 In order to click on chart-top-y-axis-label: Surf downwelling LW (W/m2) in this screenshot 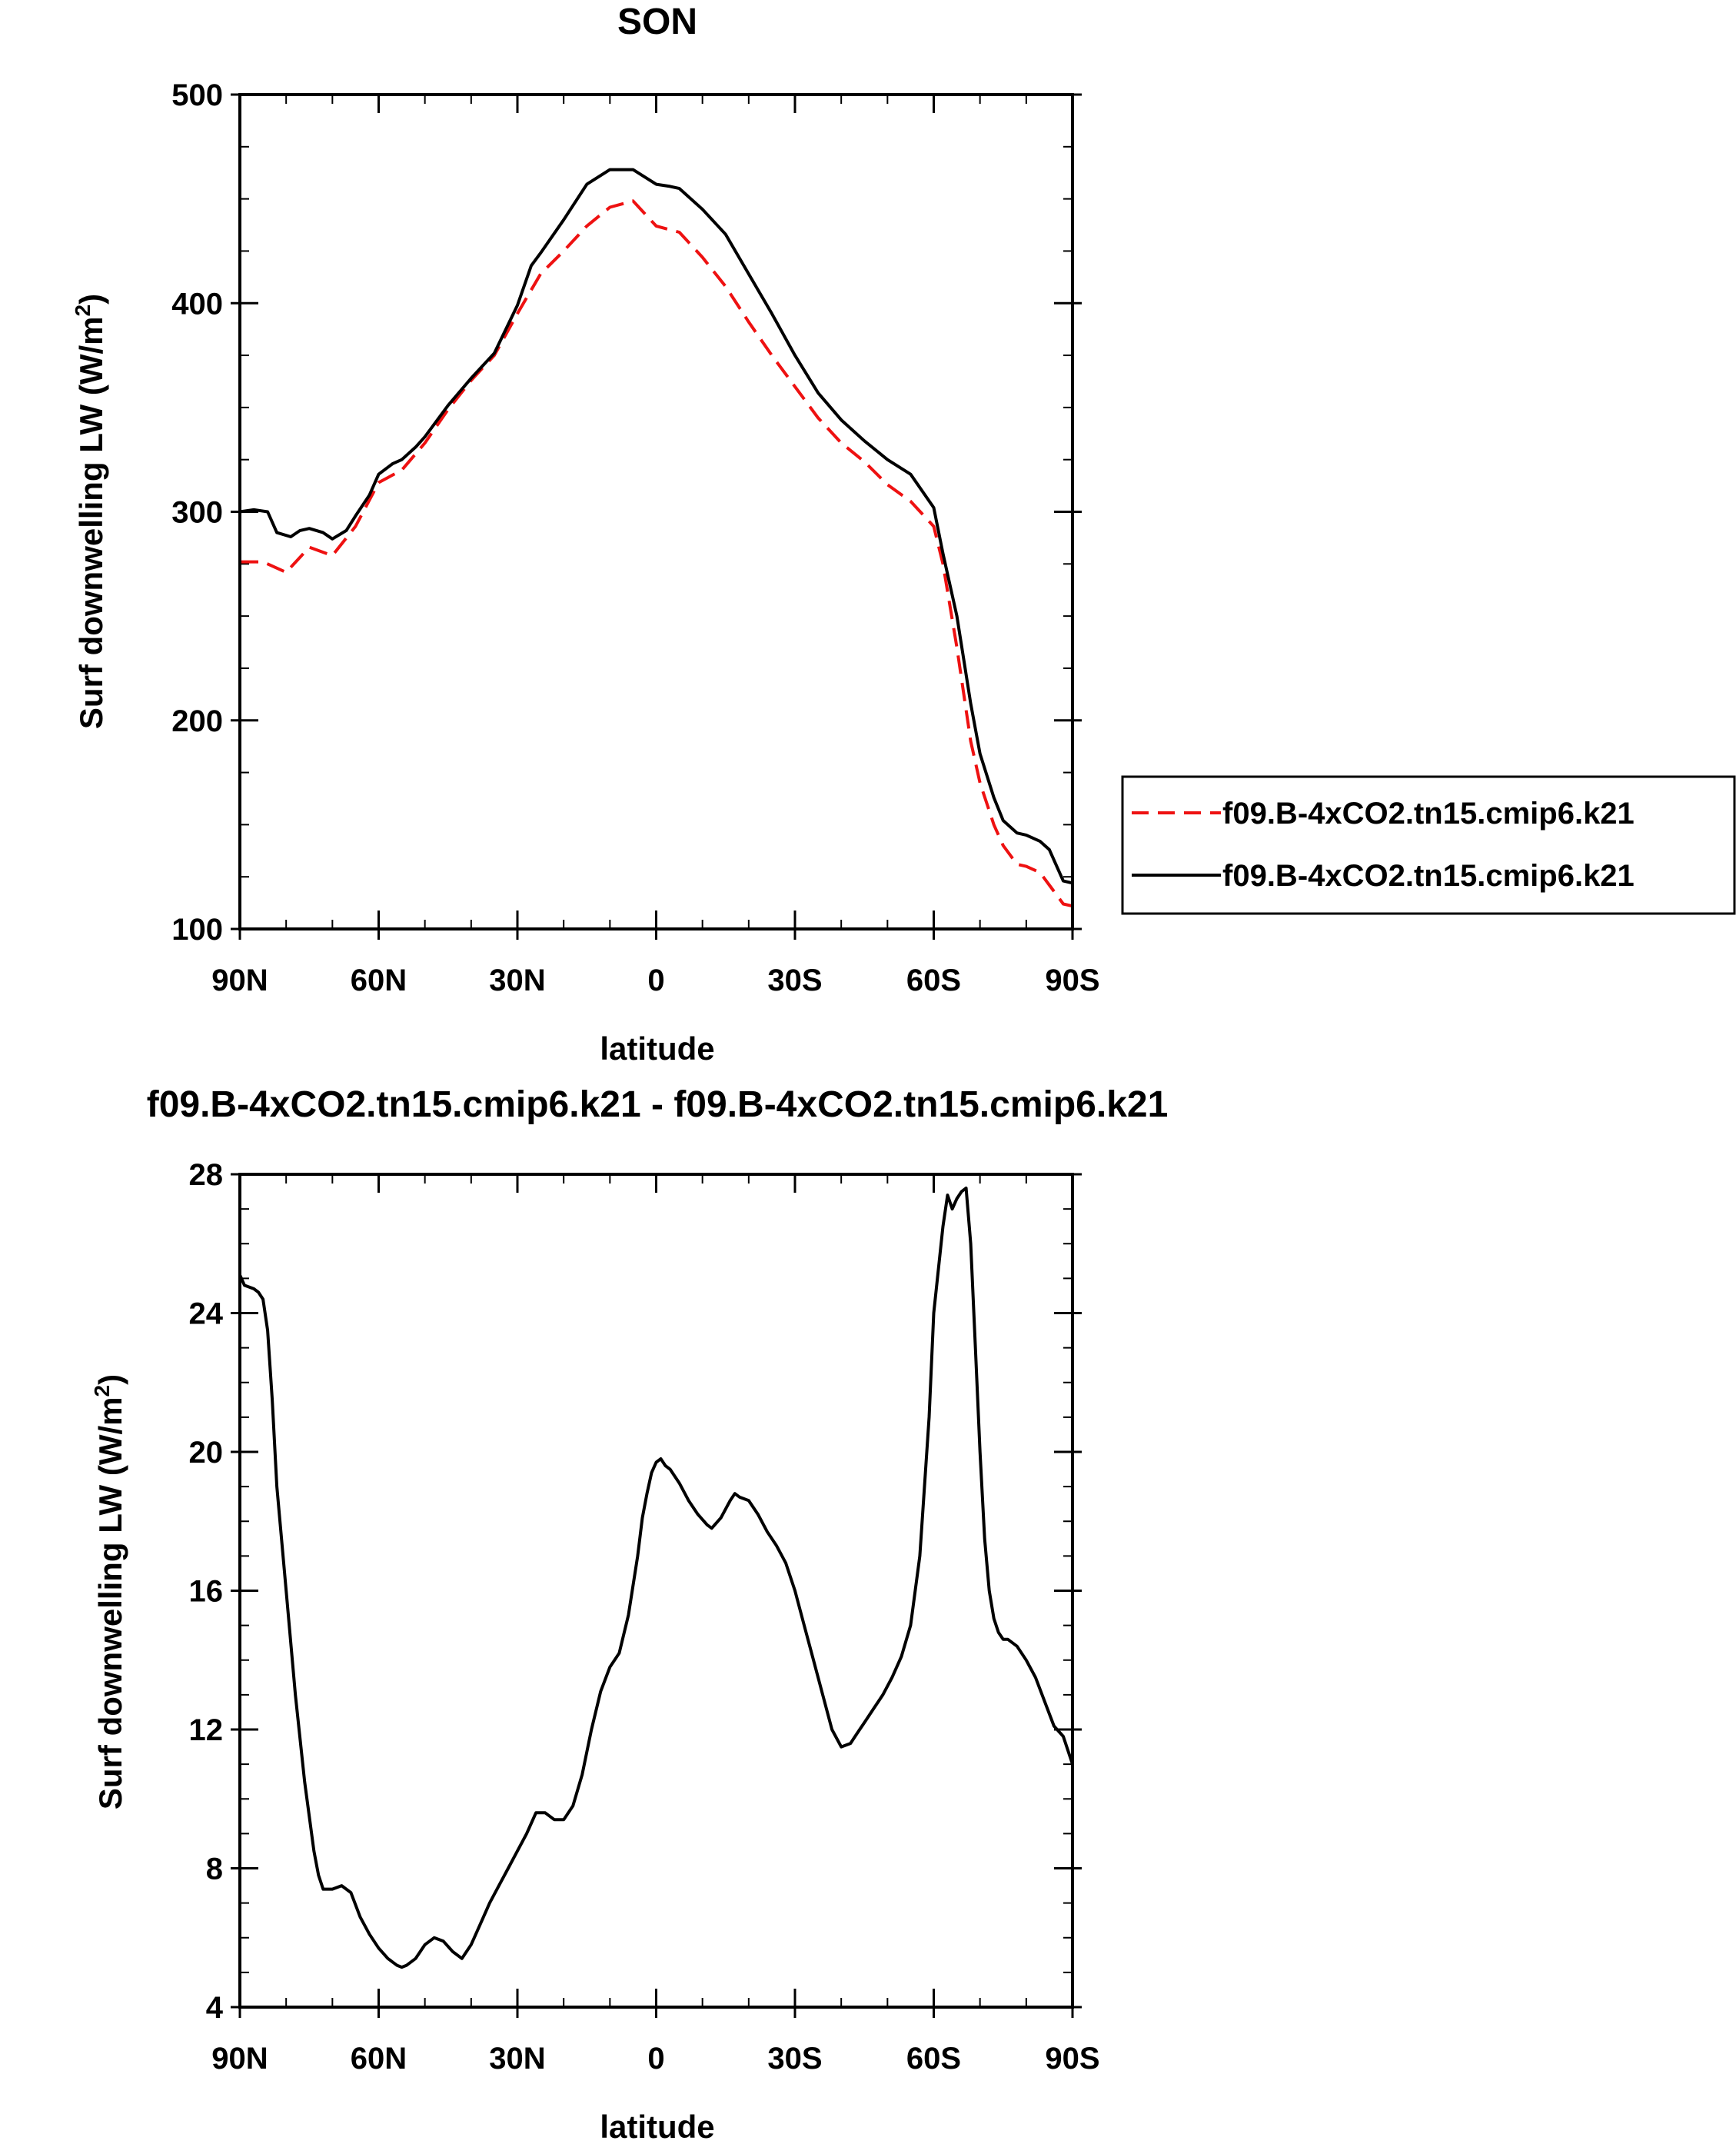, I will do `click(90, 512)`.